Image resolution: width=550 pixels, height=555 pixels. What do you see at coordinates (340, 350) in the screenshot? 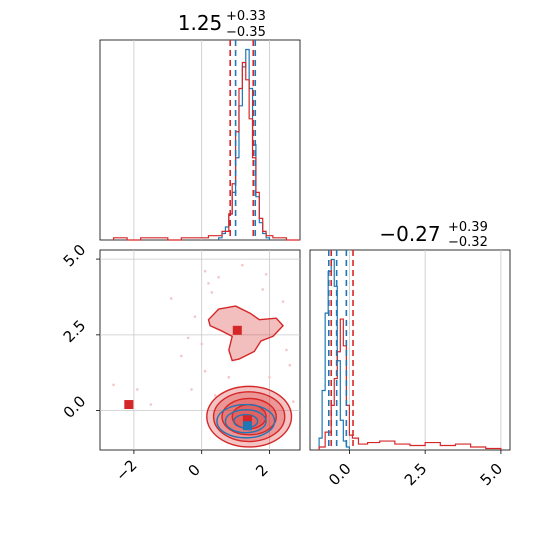
I see `hist-panel-param2-quantile-lines` at bounding box center [340, 350].